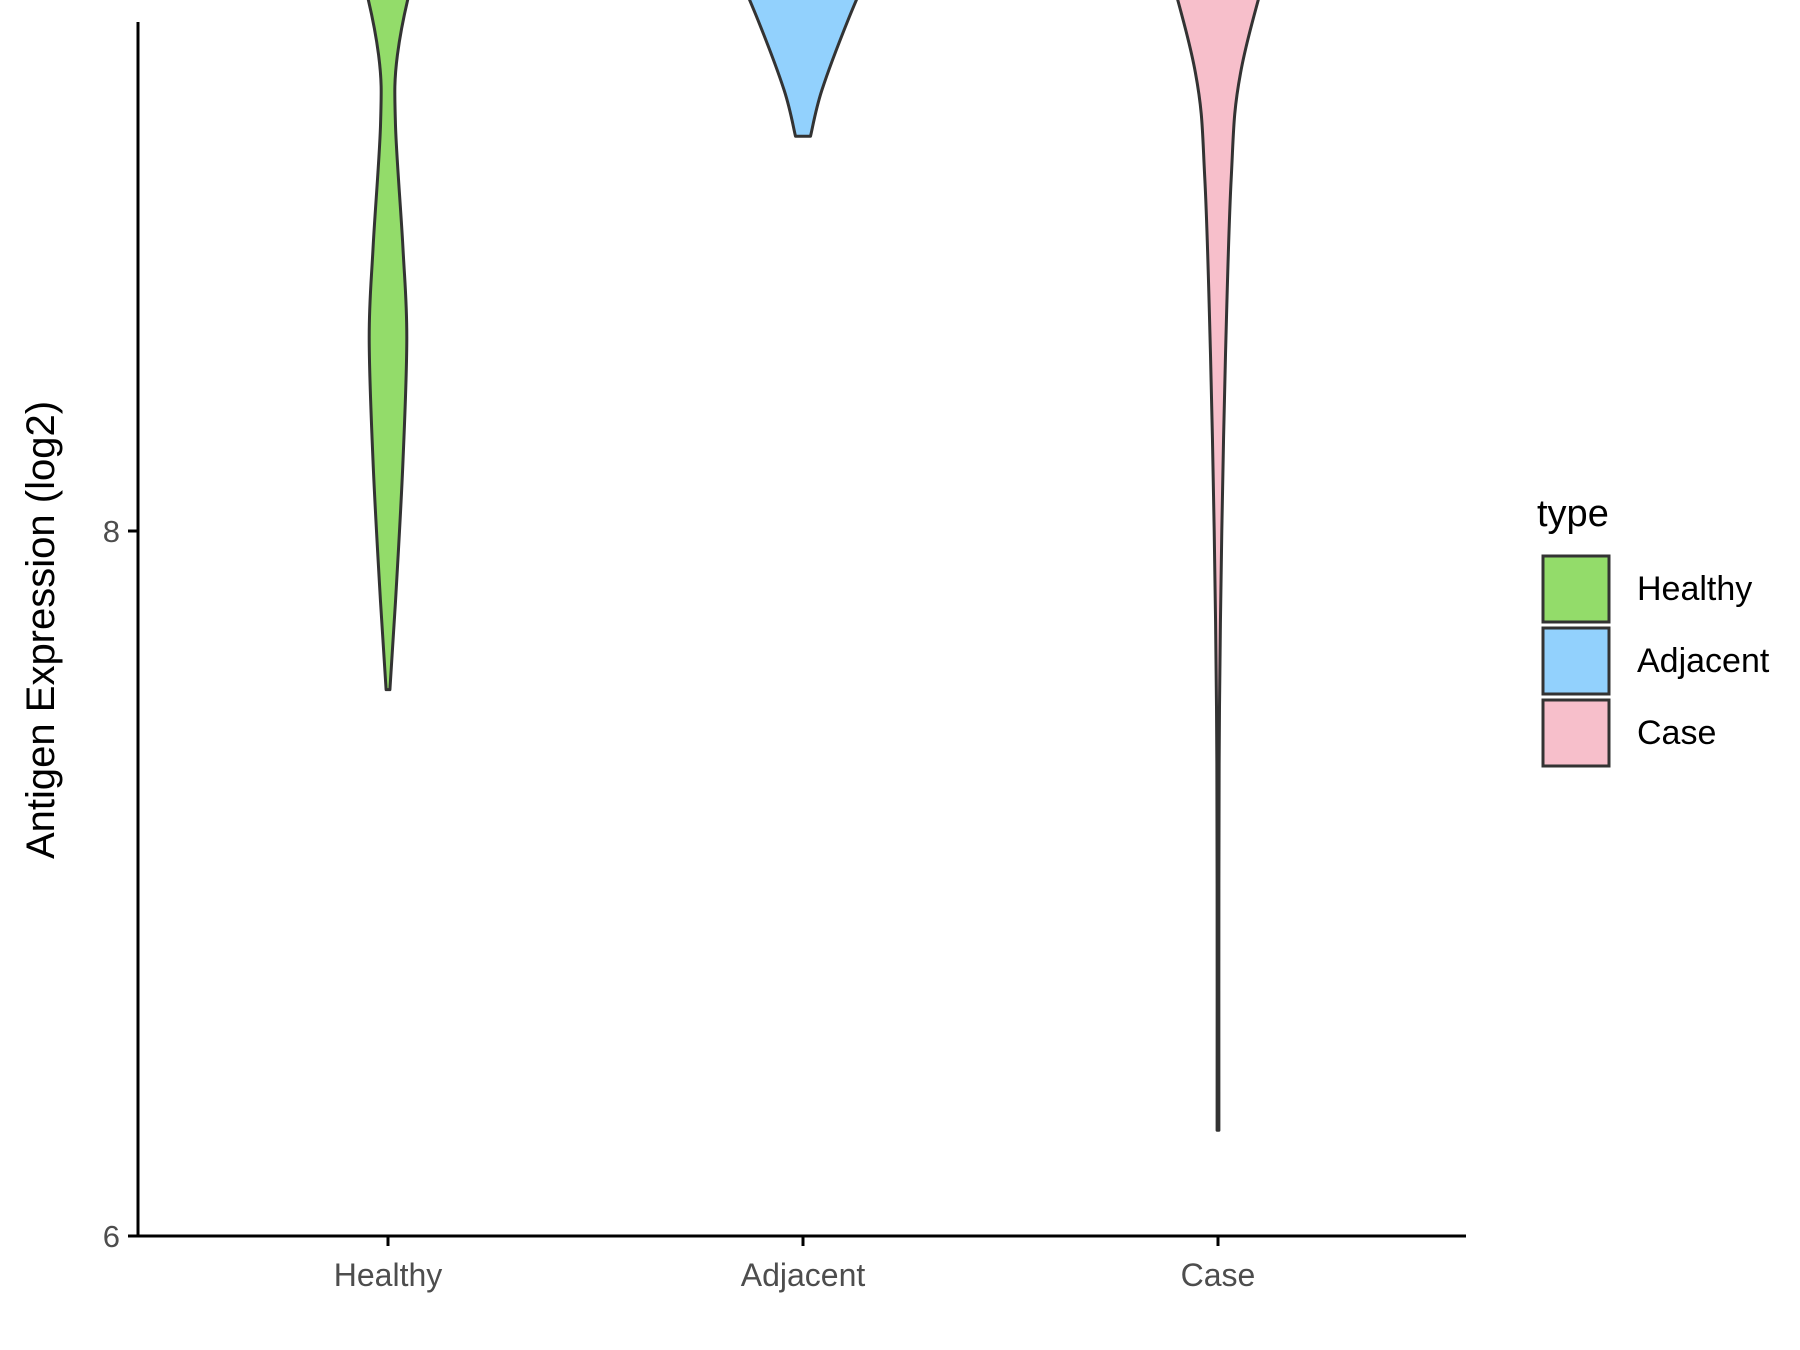 The height and width of the screenshot is (1350, 1800). I want to click on legend: type Healthy Adjacent Case, so click(1653, 630).